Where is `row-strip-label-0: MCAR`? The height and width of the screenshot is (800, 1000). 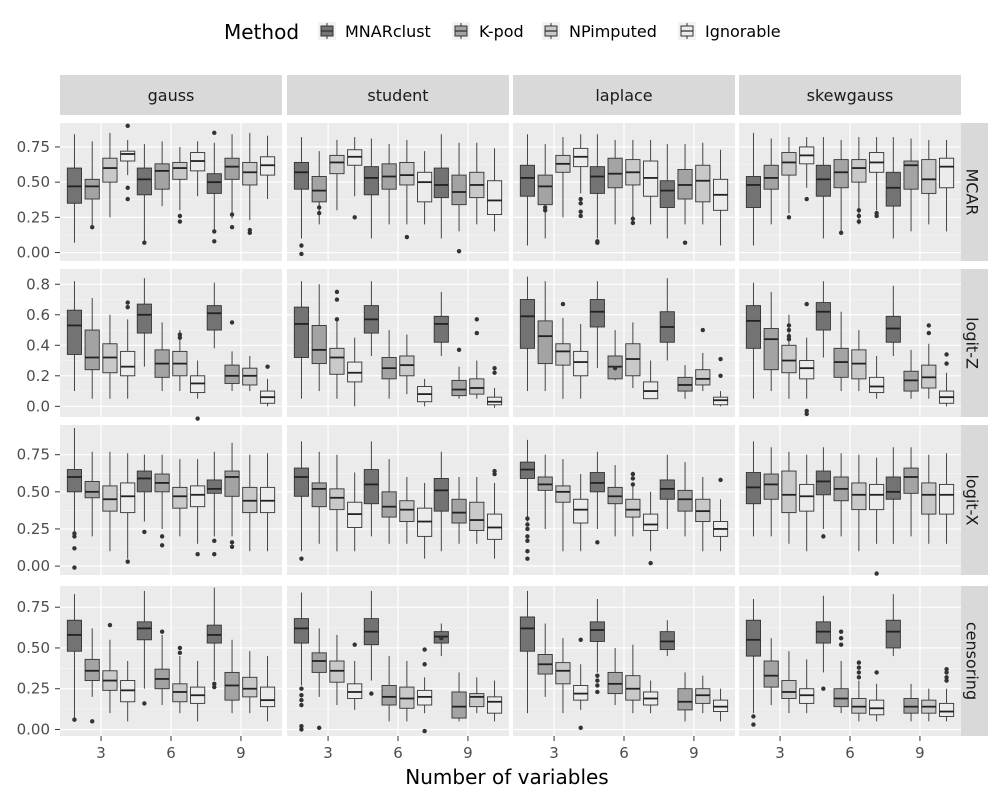 row-strip-label-0: MCAR is located at coordinates (972, 191).